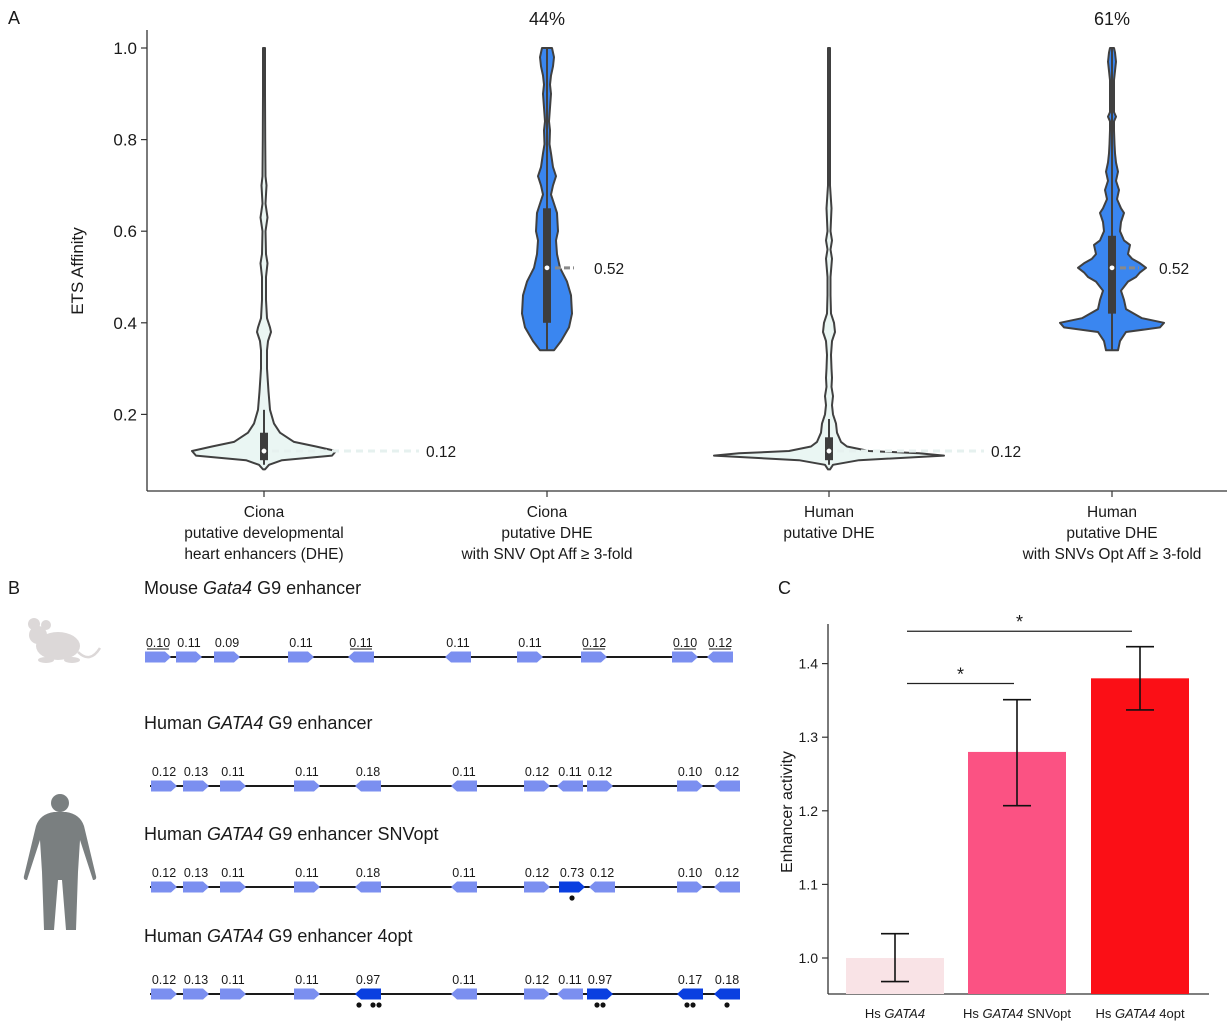  Describe the element at coordinates (65, 640) in the screenshot. I see `mouse-icon` at that location.